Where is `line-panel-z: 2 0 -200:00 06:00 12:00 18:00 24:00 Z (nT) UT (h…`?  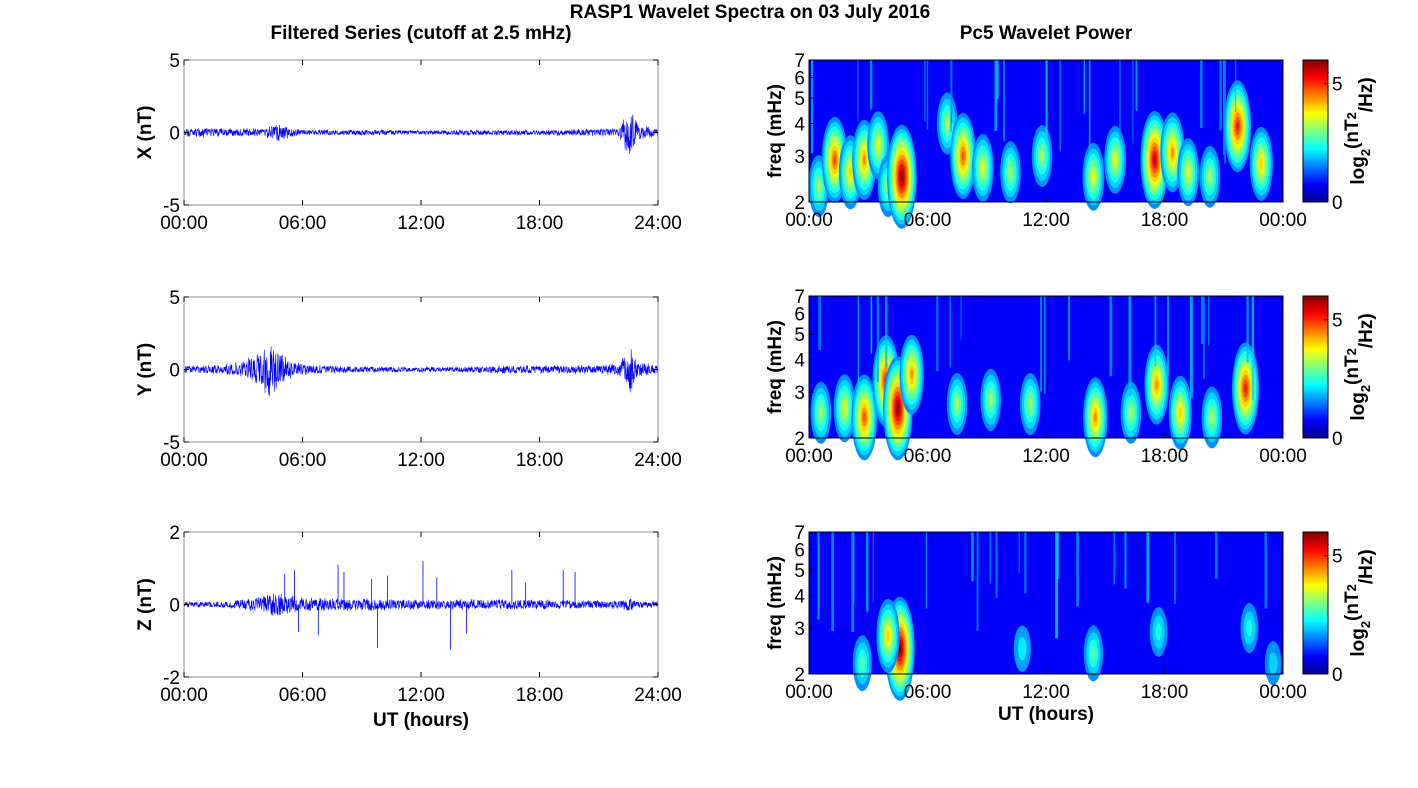
line-panel-z: 2 0 -200:00 06:00 12:00 18:00 24:00 Z (nT) UT (h… is located at coordinates (408, 627).